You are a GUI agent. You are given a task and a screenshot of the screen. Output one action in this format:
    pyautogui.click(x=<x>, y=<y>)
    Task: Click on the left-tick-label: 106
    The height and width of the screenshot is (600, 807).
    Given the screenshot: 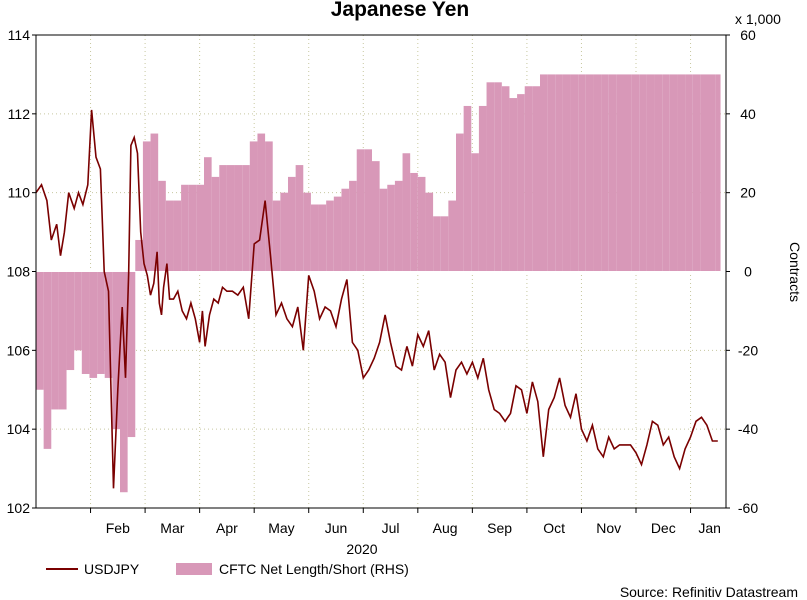 What is the action you would take?
    pyautogui.click(x=19, y=350)
    